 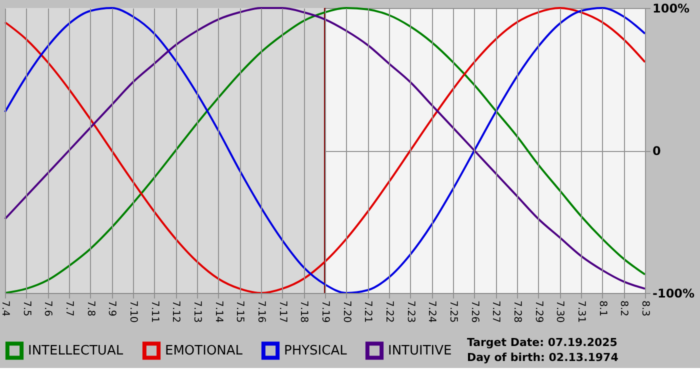 I want to click on x-tick-label: 7.10, so click(x=133, y=311).